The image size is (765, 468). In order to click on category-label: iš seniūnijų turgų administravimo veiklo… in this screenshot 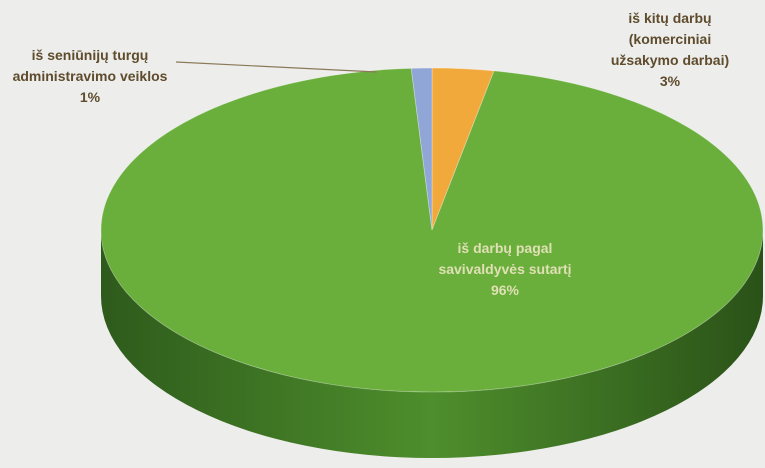, I will do `click(90, 65)`.